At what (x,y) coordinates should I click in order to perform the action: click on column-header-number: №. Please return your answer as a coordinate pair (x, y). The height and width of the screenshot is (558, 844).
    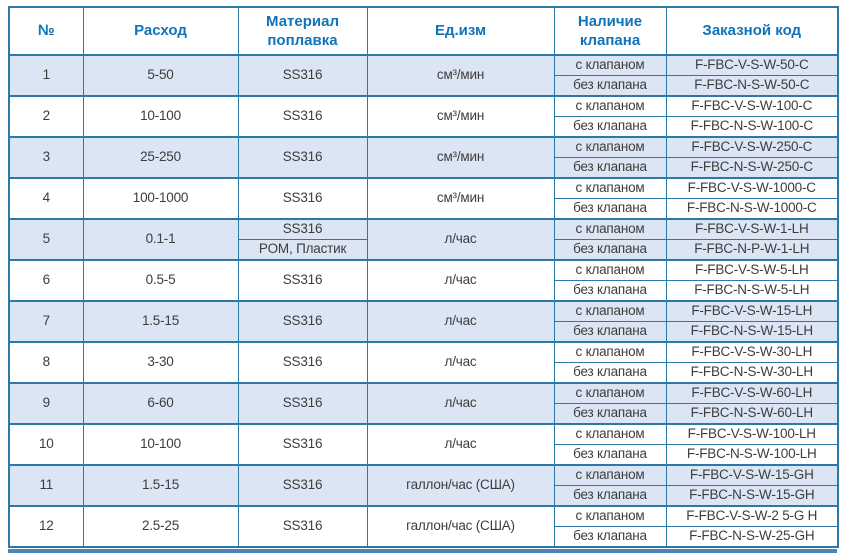
    Looking at the image, I should click on (46, 31).